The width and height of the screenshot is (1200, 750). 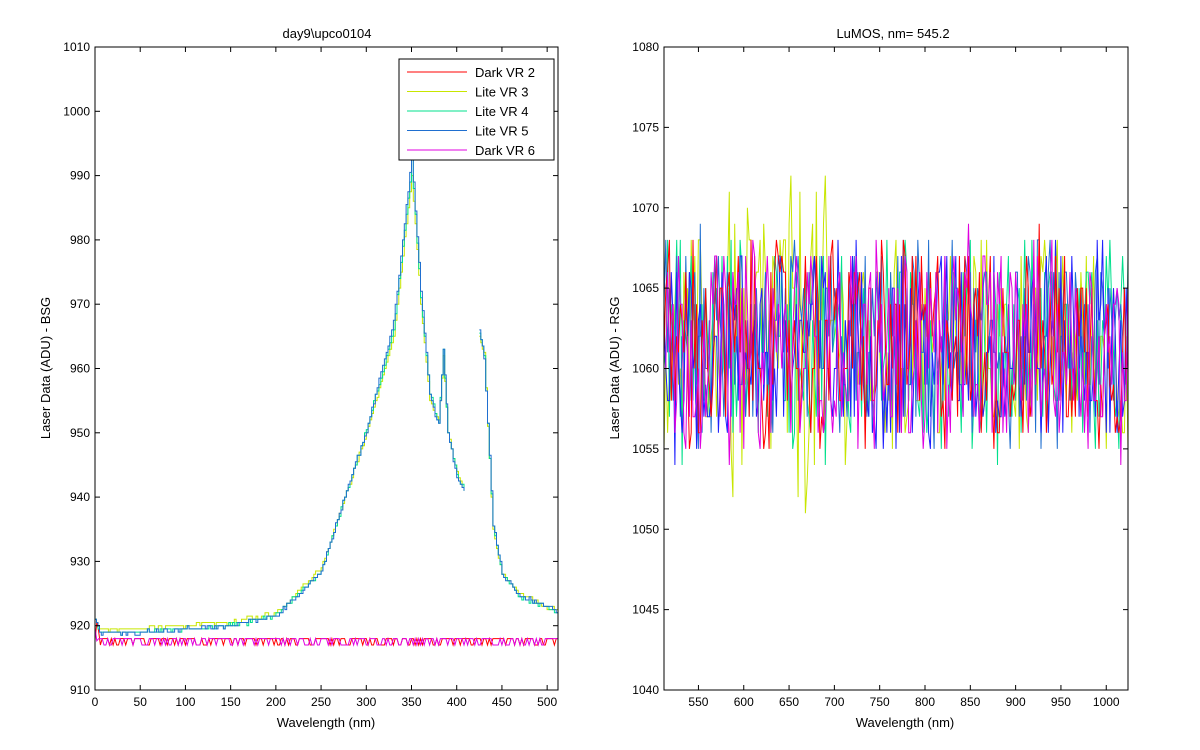 I want to click on y-tick-label: 1075, so click(x=645, y=127).